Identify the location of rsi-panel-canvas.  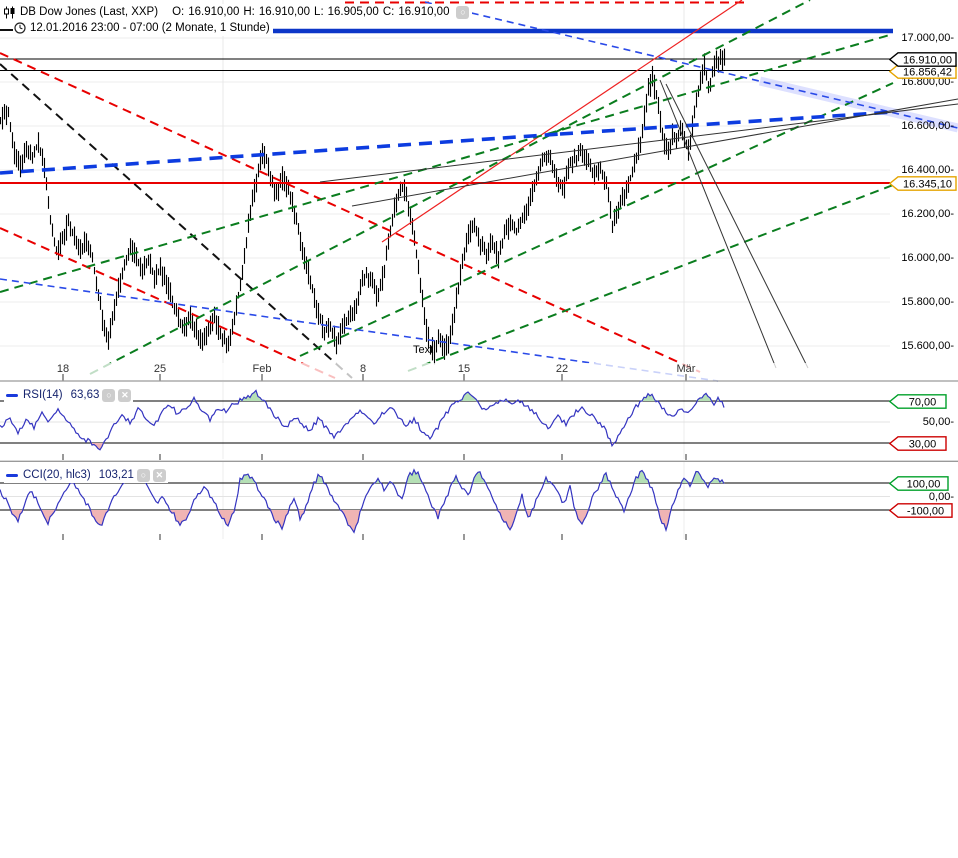
(479, 422).